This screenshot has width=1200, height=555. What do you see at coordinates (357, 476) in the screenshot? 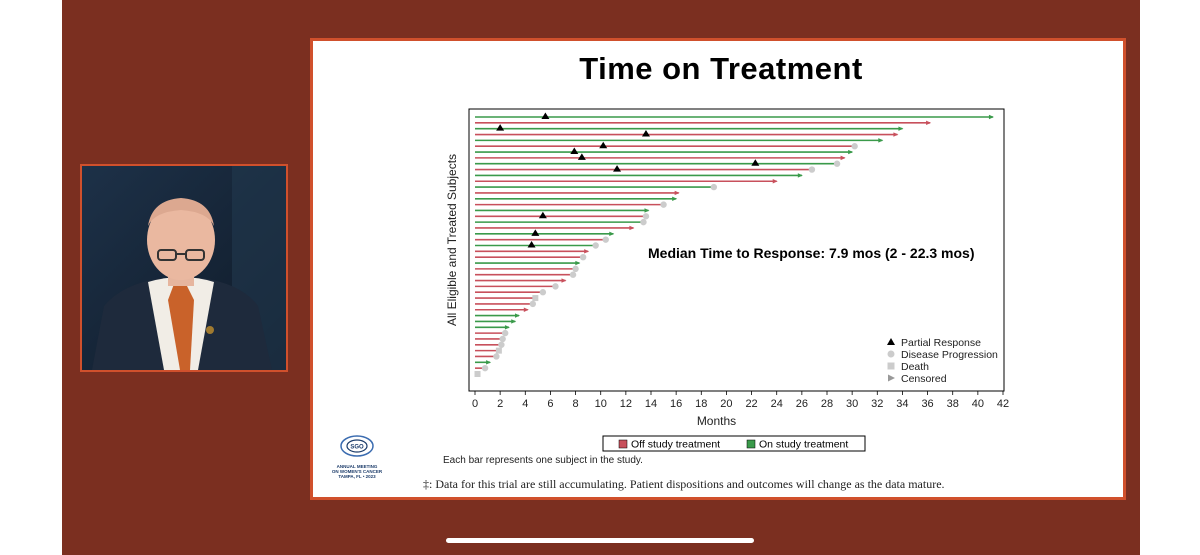
I see `logo-line-3: TAMPA, FL • 2023` at bounding box center [357, 476].